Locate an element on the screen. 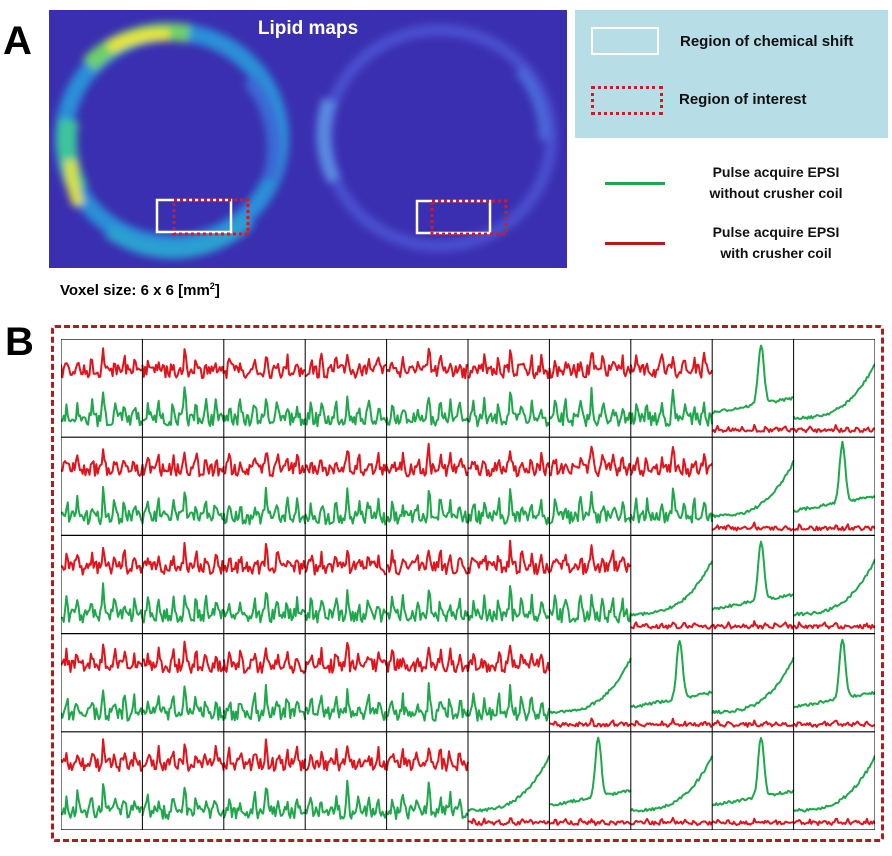 This screenshot has width=892, height=856. legend-line-without-crusher is located at coordinates (635, 183).